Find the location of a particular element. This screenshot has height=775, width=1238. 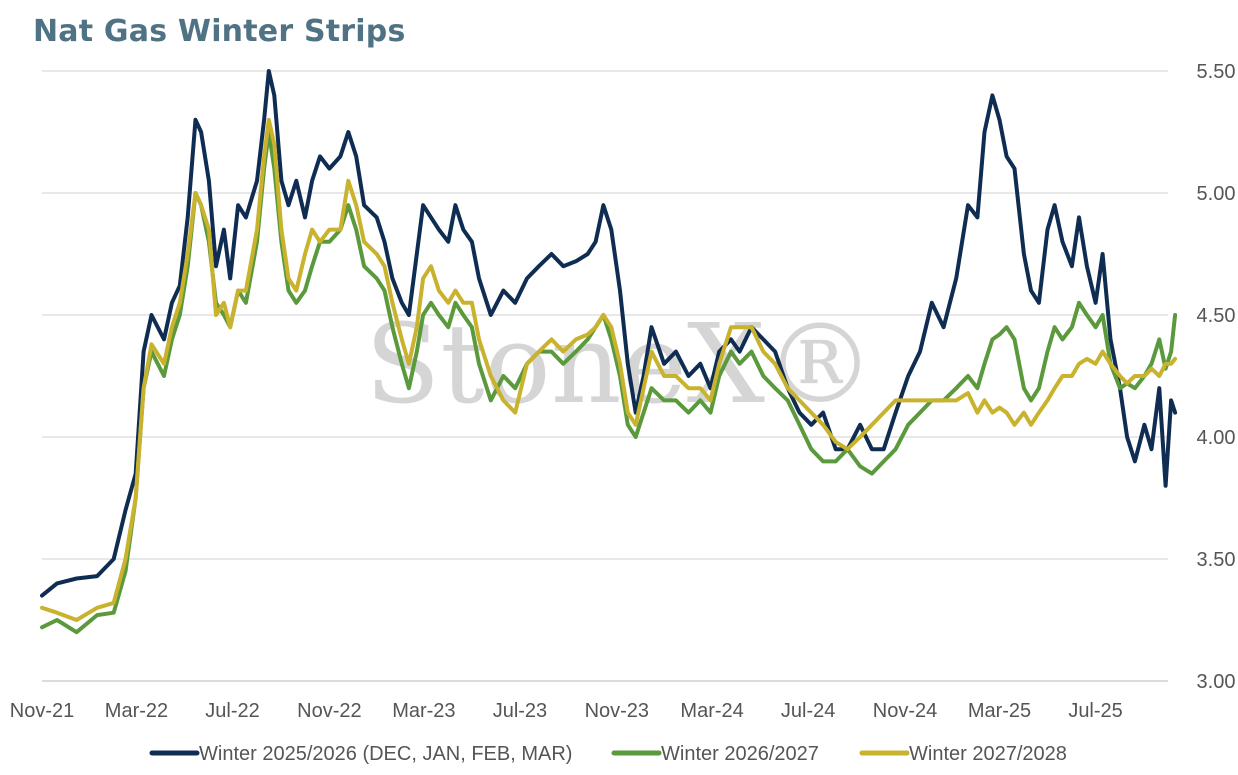

y-tick-label: 3.00 is located at coordinates (1216, 682).